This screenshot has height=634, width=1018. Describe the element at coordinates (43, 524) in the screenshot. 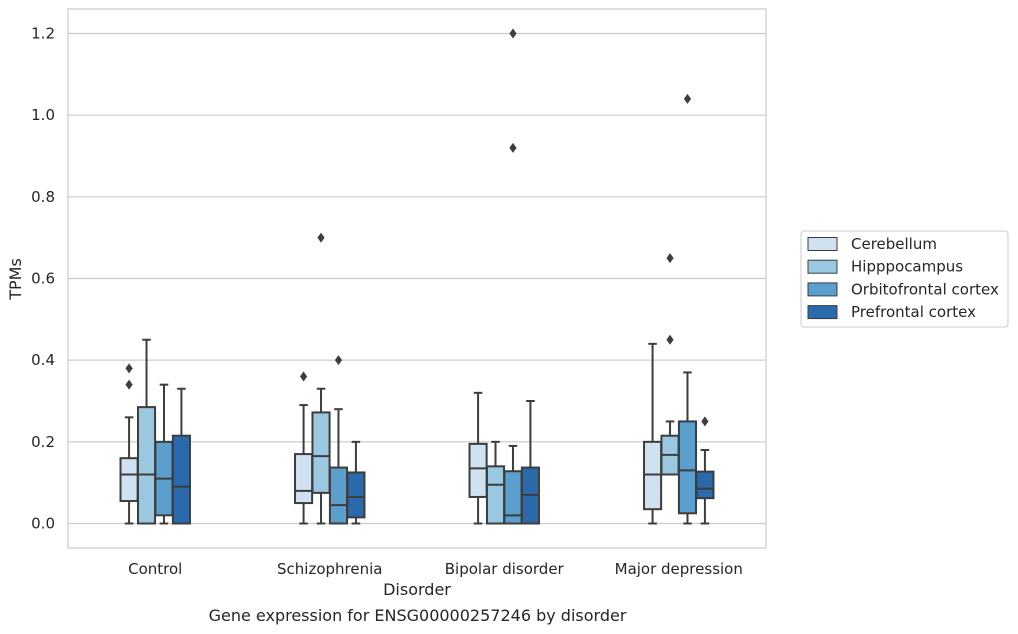

I see `y-tick-label: 0.0` at that location.